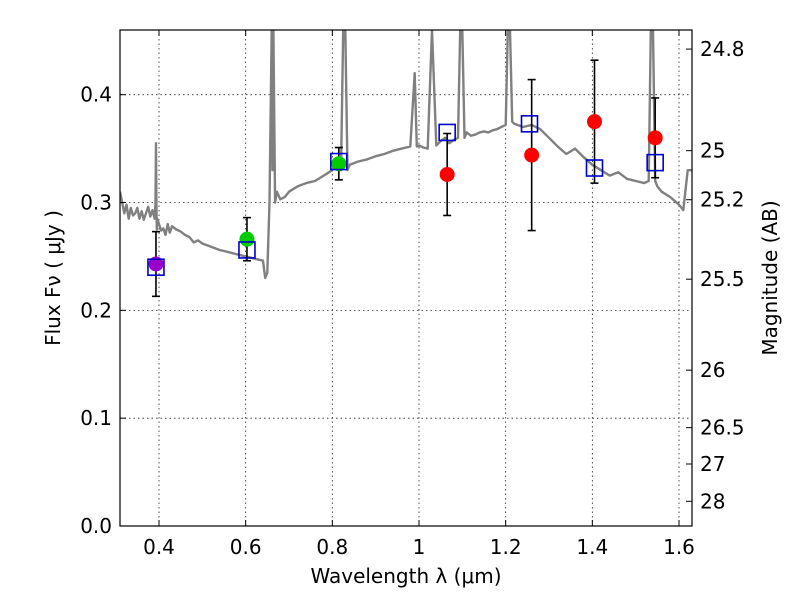  Describe the element at coordinates (96, 418) in the screenshot. I see `y-tick-label: 0.1` at that location.